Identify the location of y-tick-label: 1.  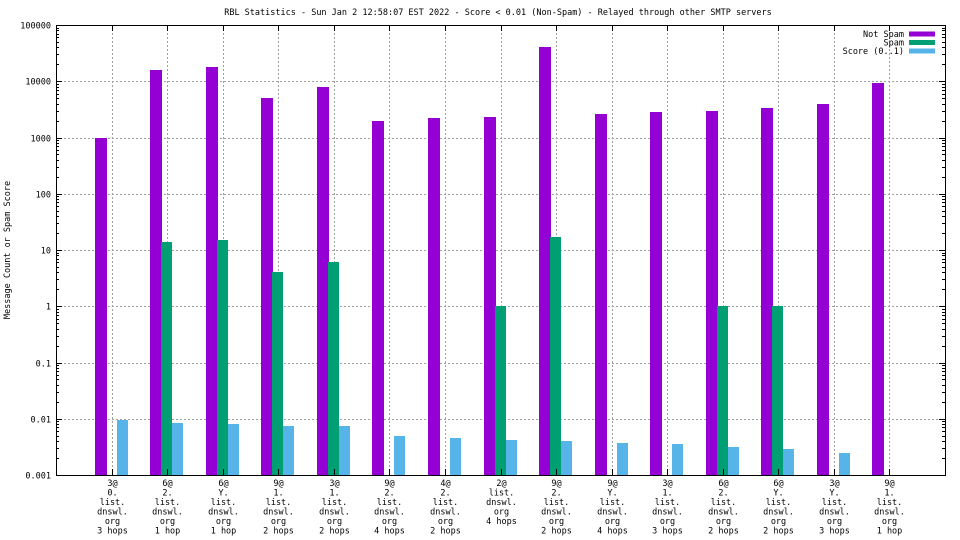
(48, 308).